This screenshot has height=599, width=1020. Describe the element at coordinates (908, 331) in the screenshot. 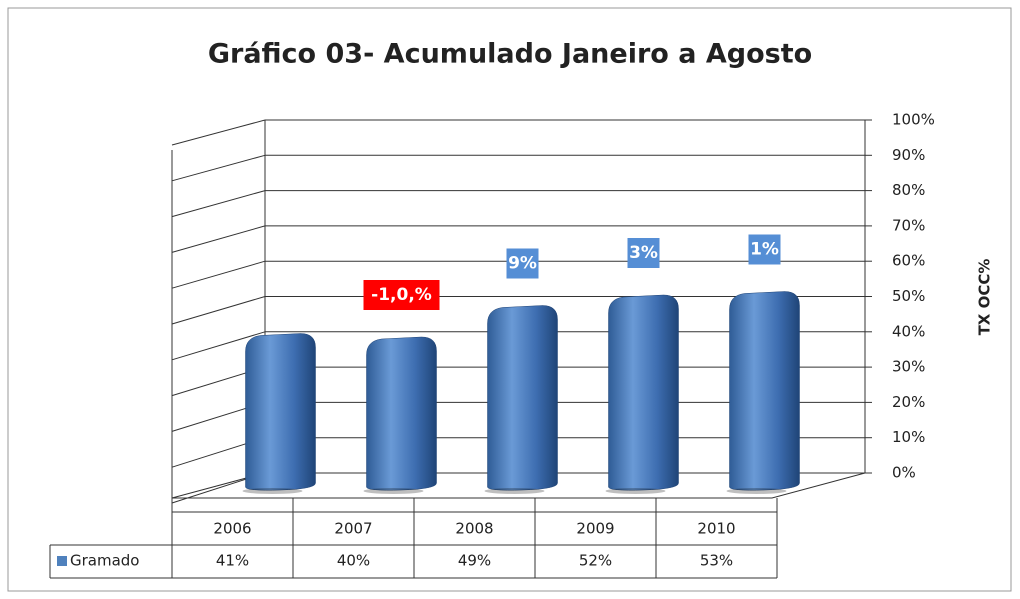

I see `y-tick-label: 40%` at that location.